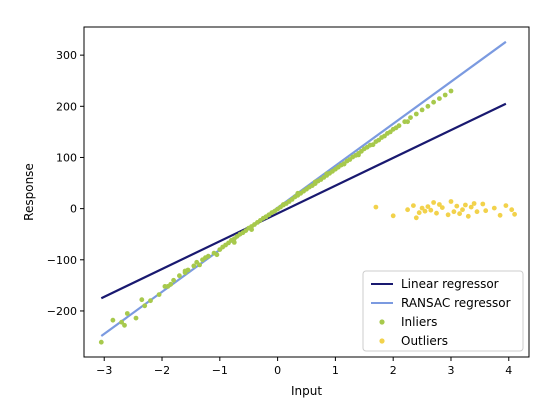 The height and width of the screenshot is (411, 560). What do you see at coordinates (66, 55) in the screenshot?
I see `y-tick-label: 300` at bounding box center [66, 55].